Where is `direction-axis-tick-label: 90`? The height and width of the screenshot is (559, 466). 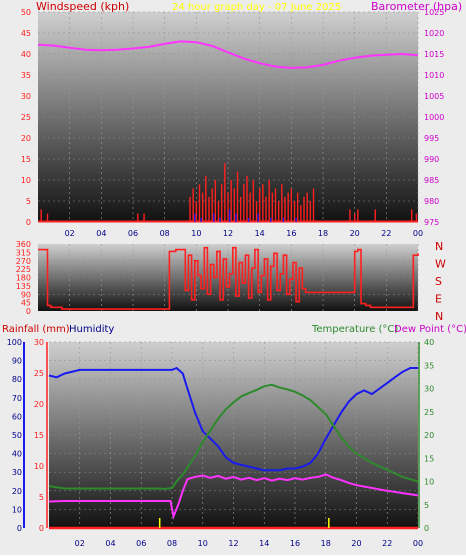
direction-axis-tick-label: 90 is located at coordinates (26, 294).